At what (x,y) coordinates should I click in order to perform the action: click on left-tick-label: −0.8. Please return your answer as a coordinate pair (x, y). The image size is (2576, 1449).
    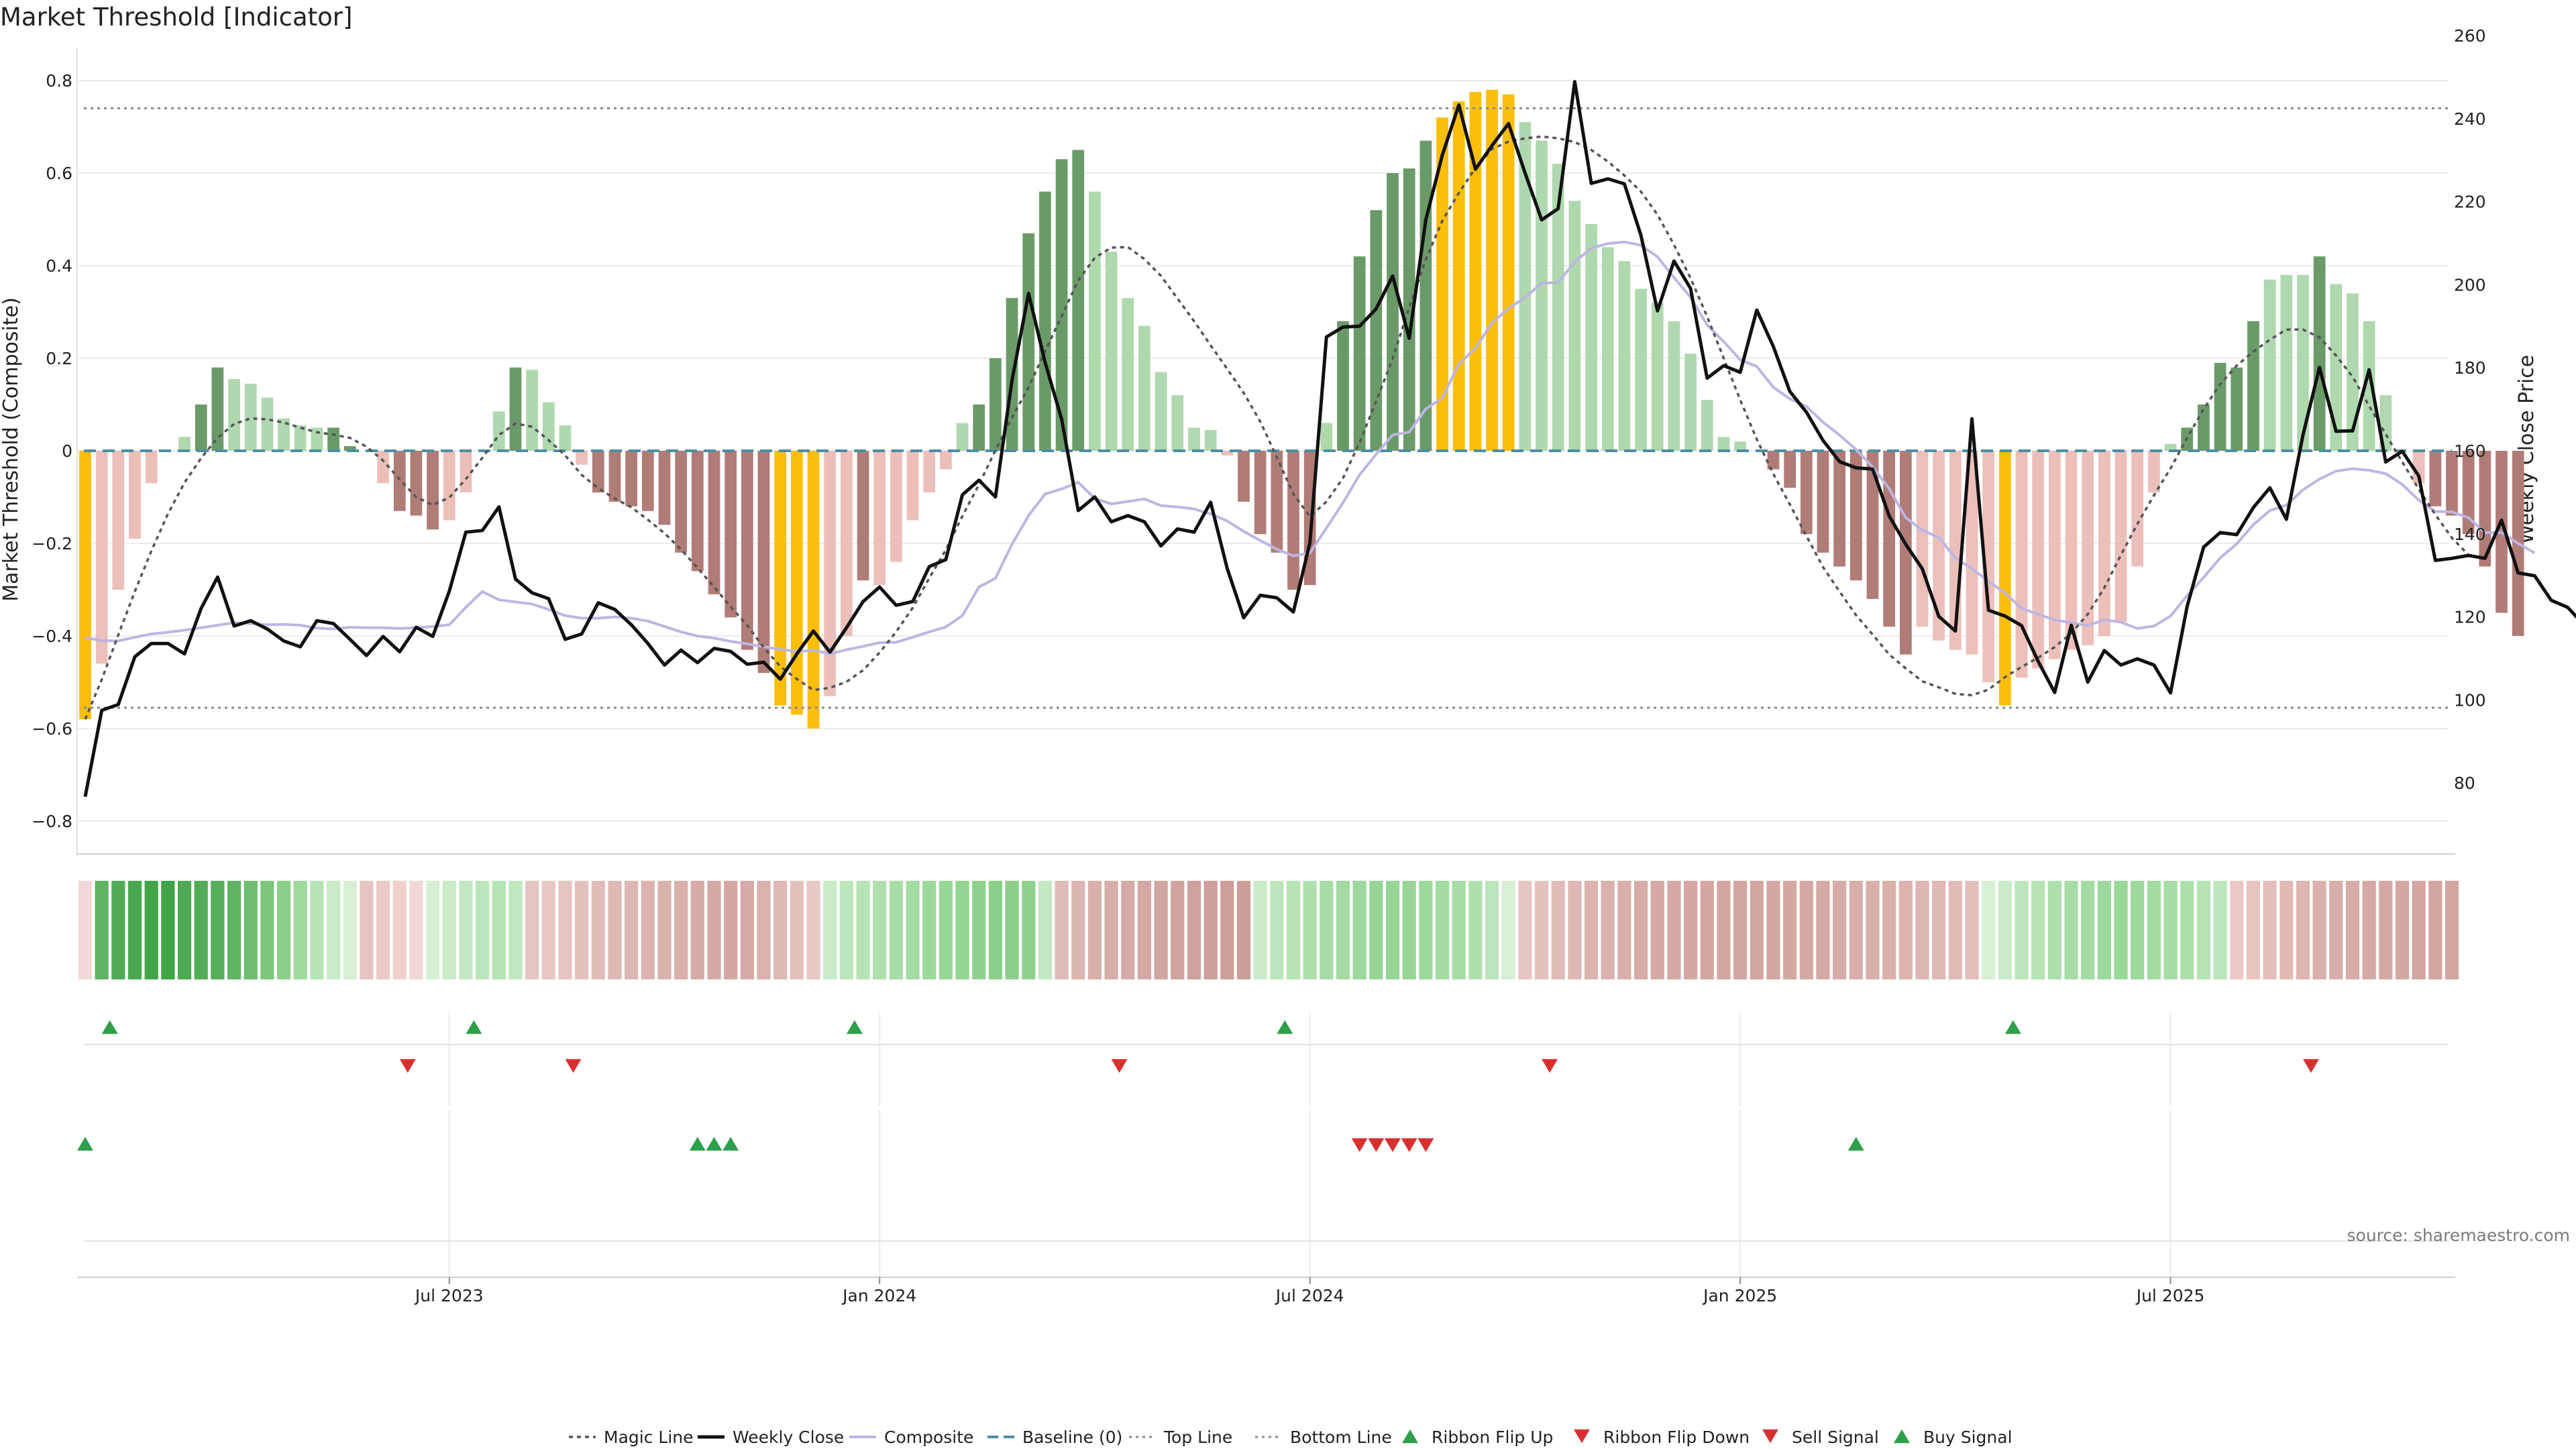
    Looking at the image, I should click on (52, 821).